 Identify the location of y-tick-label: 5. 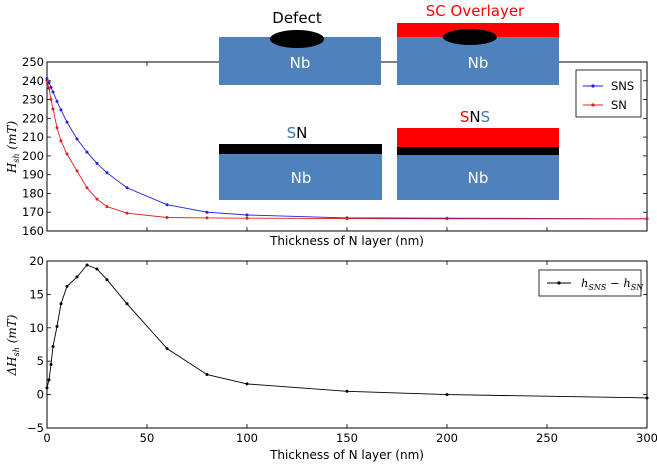
(40, 361).